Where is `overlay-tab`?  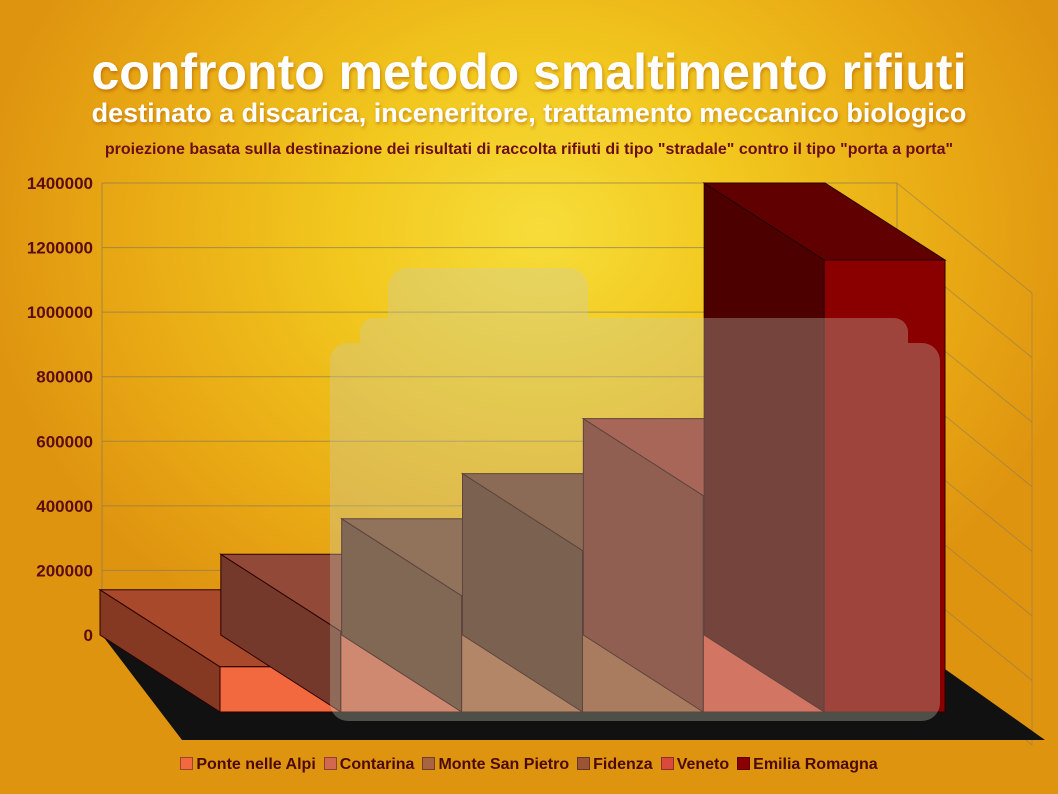 overlay-tab is located at coordinates (488, 313).